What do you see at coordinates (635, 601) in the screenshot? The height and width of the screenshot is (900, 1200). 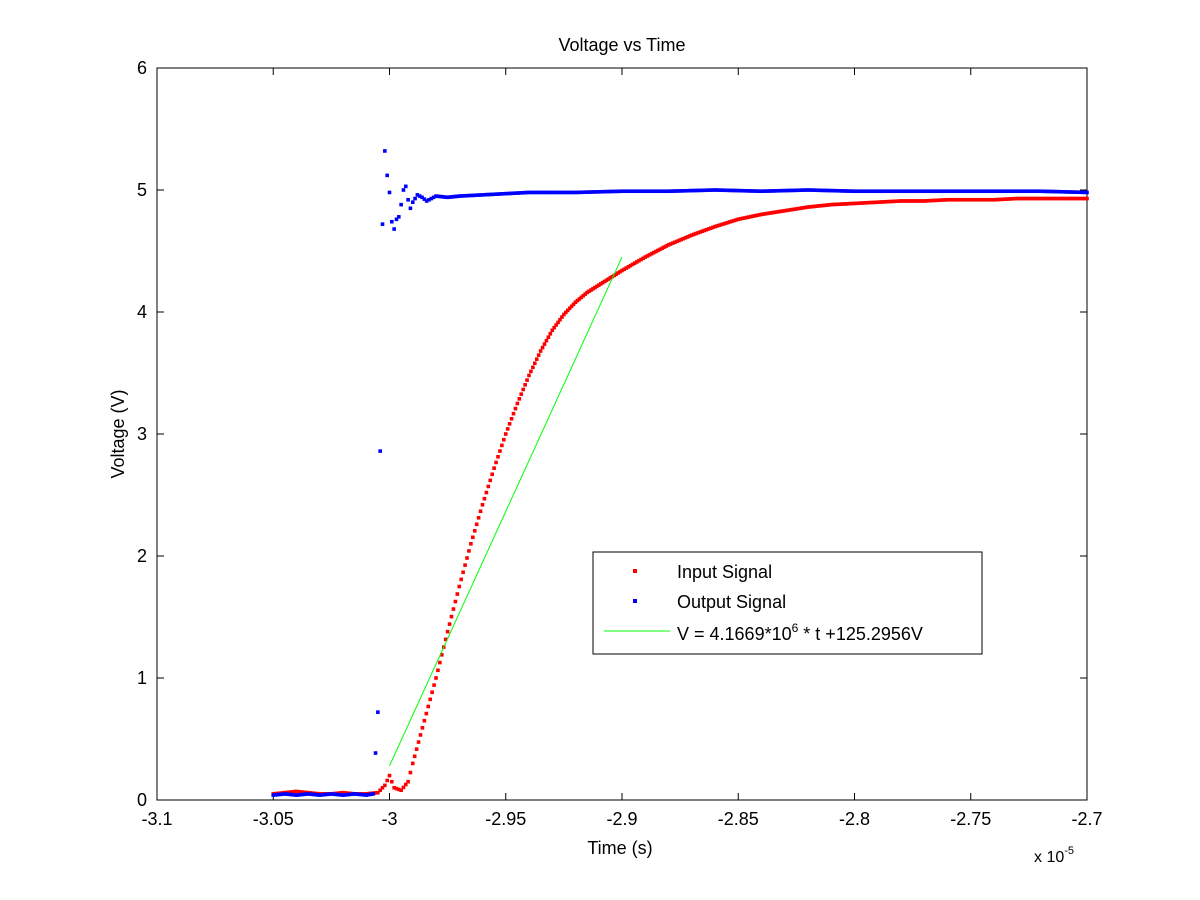 I see `legend-marker-output` at bounding box center [635, 601].